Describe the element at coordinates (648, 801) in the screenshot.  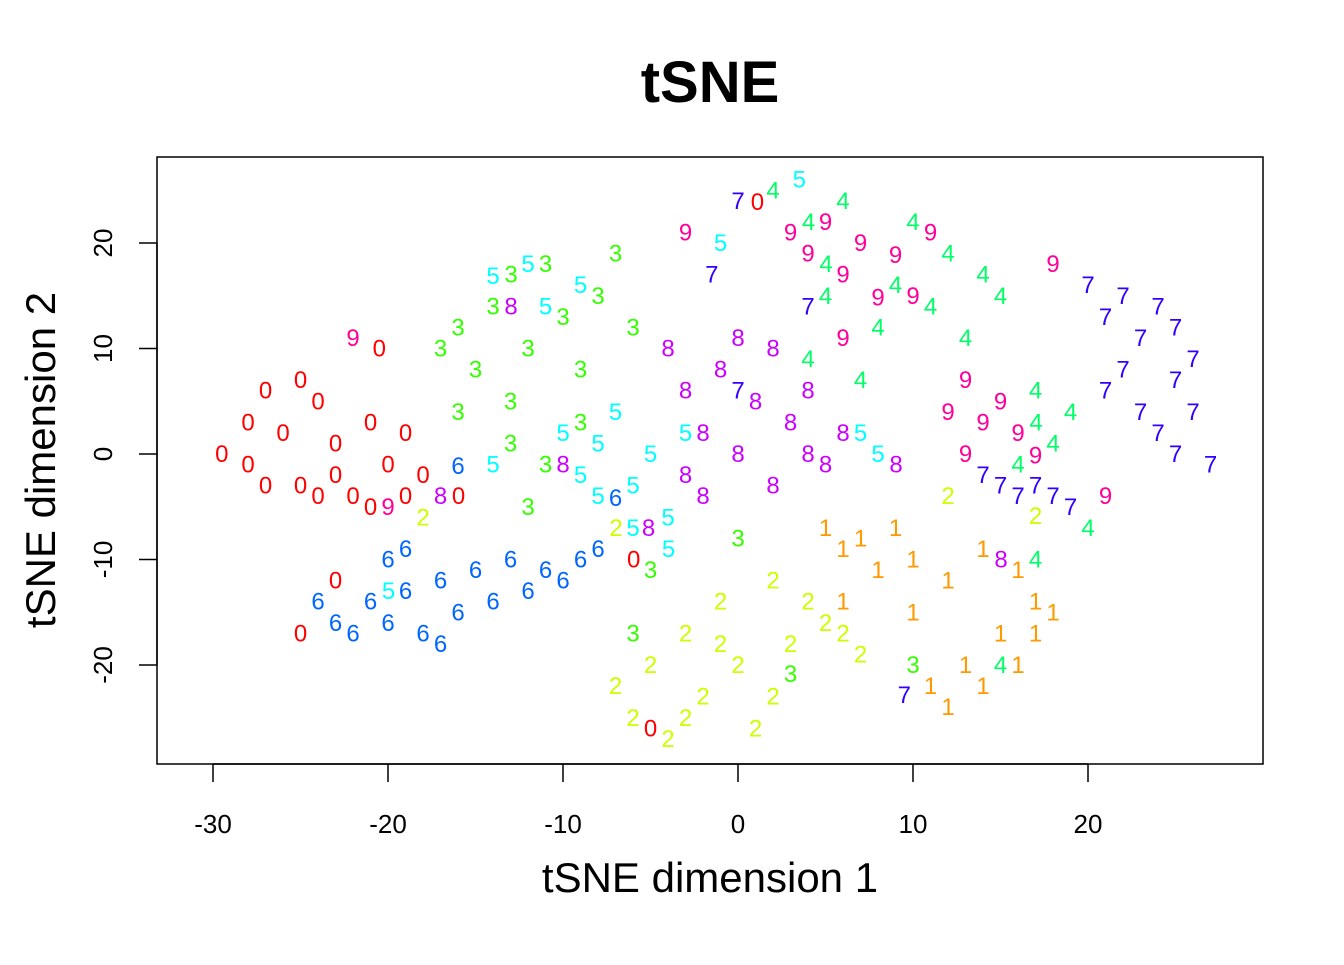
I see `x-axis: -30 -20 -10 0 10 20` at that location.